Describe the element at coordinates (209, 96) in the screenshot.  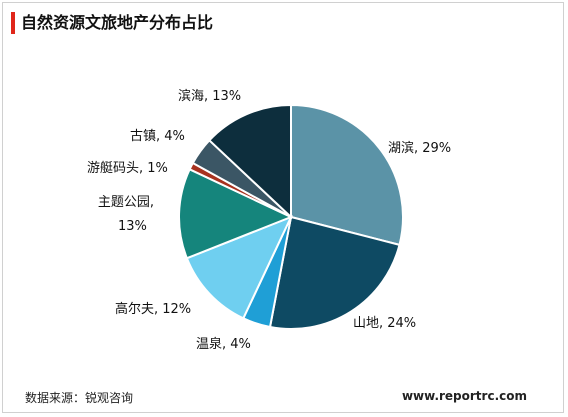
I see `slice-label-8: 滨海, 13%` at that location.